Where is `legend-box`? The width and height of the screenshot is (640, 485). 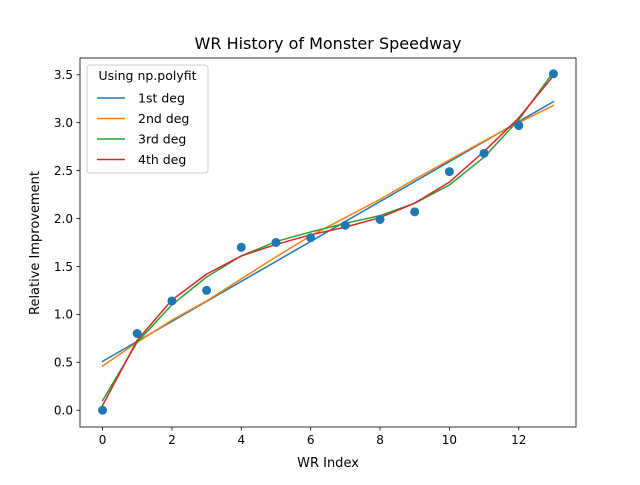
legend-box is located at coordinates (147, 119).